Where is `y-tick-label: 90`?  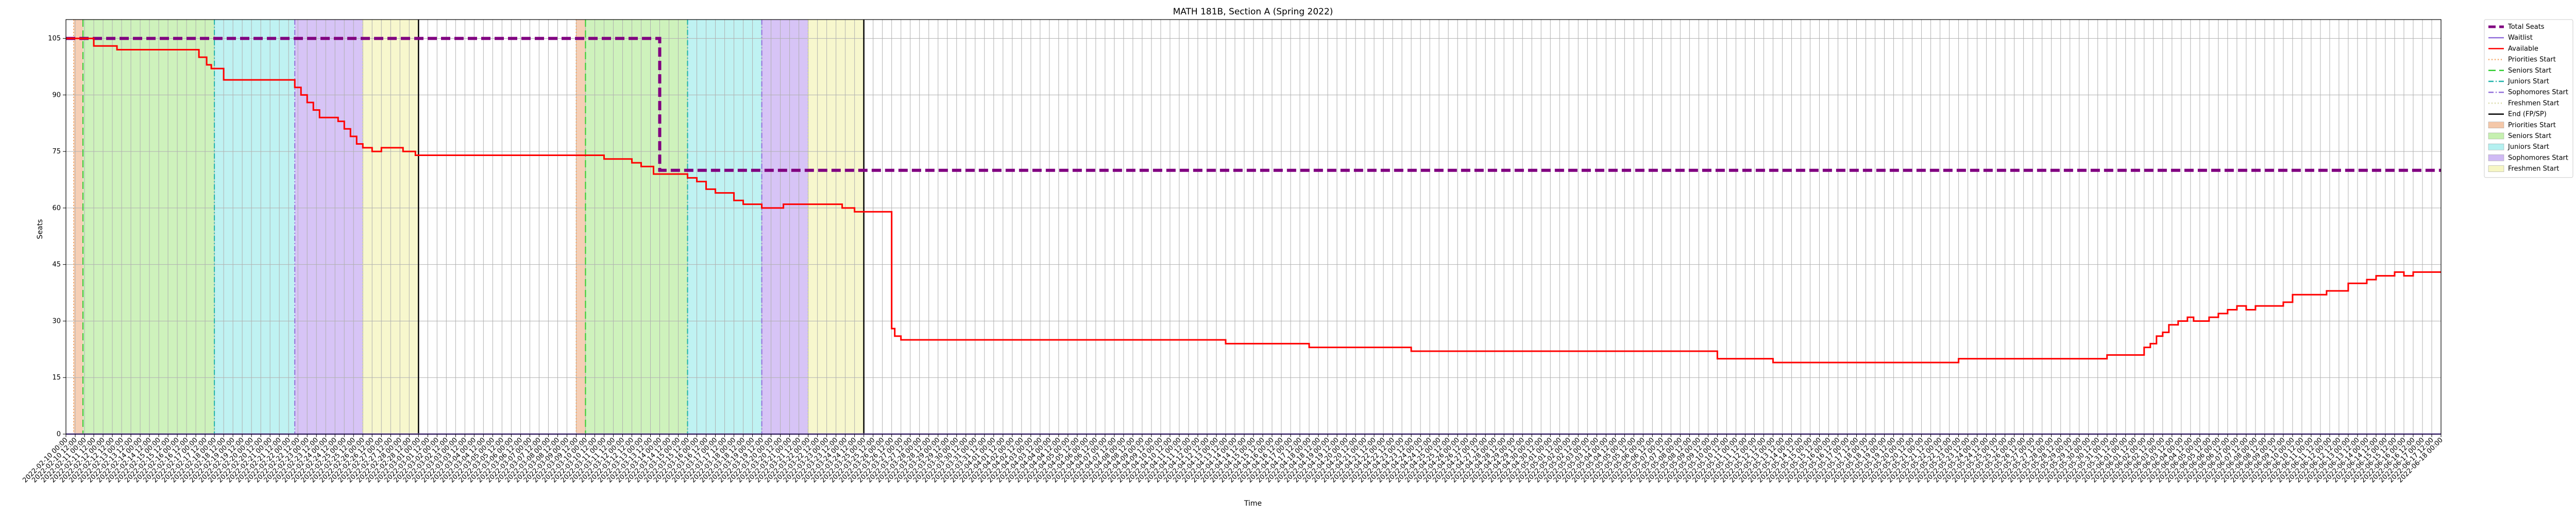
y-tick-label: 90 is located at coordinates (56, 95).